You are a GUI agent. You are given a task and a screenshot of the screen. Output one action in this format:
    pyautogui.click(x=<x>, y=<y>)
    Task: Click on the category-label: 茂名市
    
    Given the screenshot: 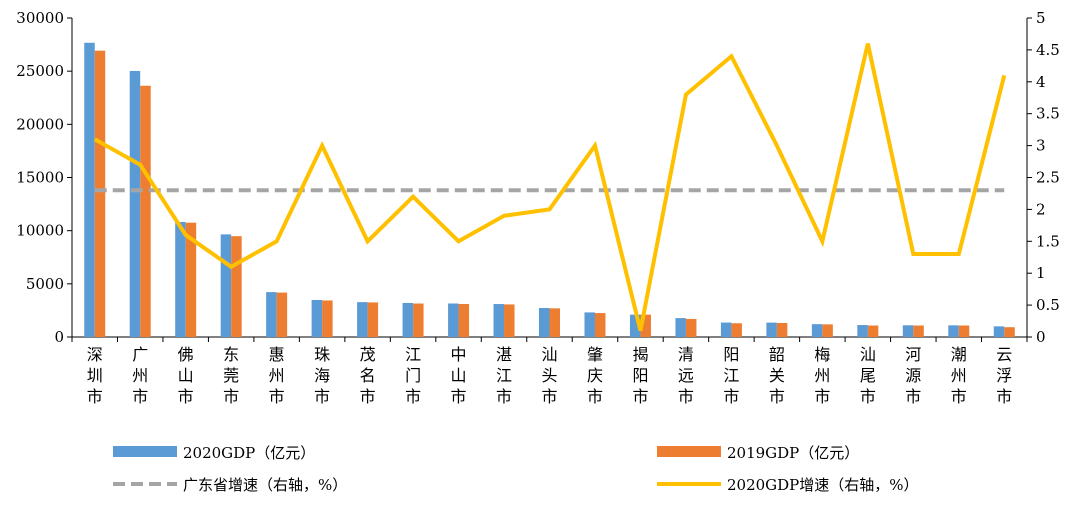 What is the action you would take?
    pyautogui.click(x=368, y=375)
    